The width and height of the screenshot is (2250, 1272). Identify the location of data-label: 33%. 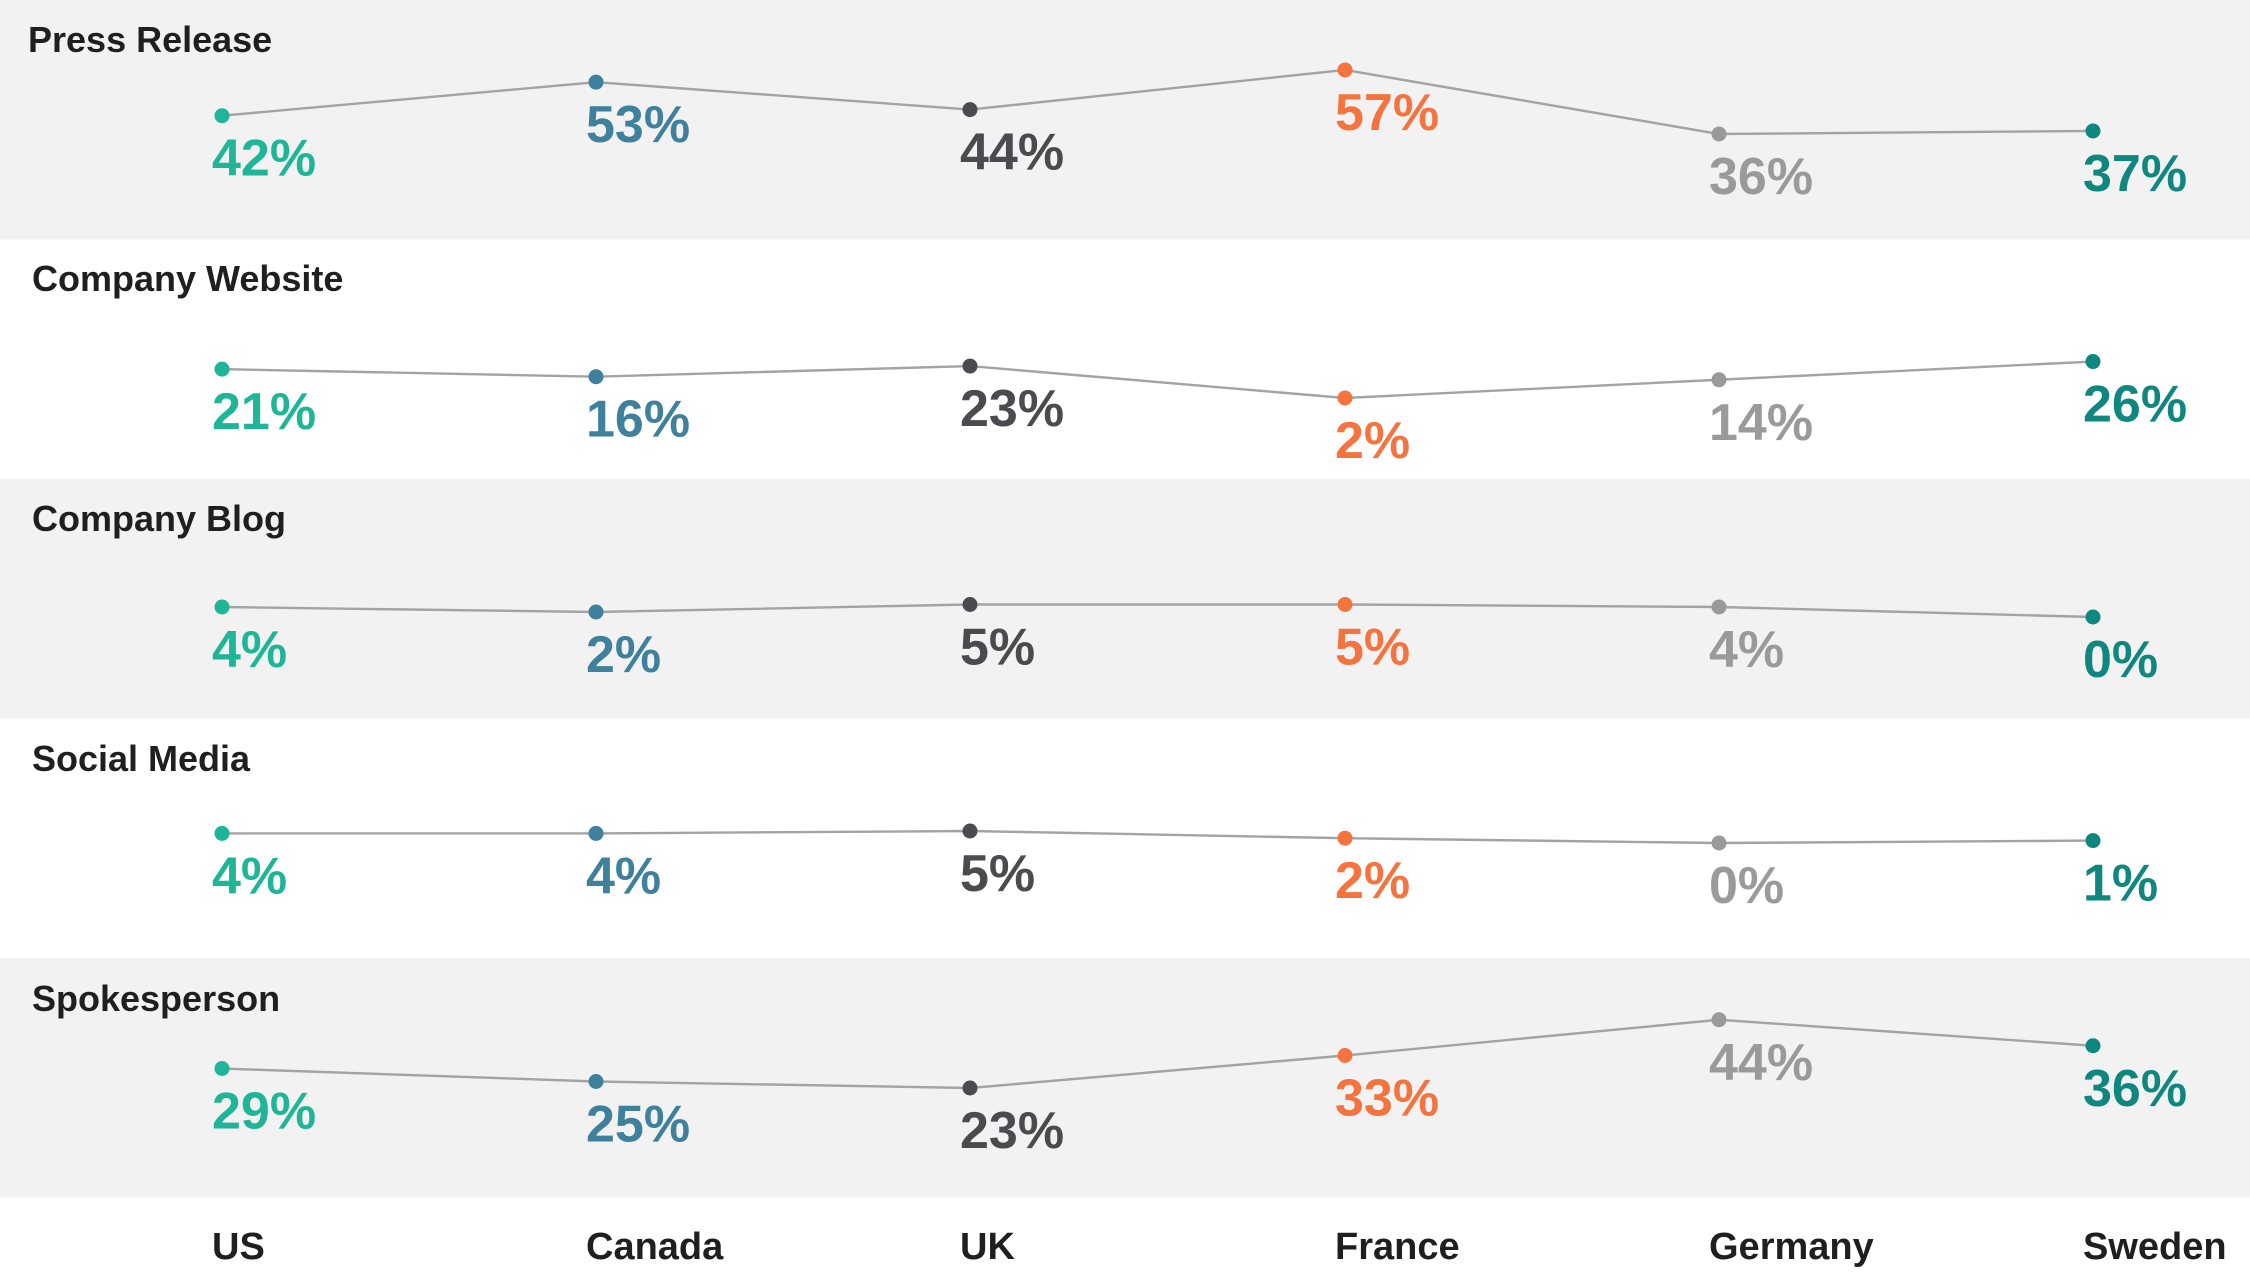
(1387, 1099).